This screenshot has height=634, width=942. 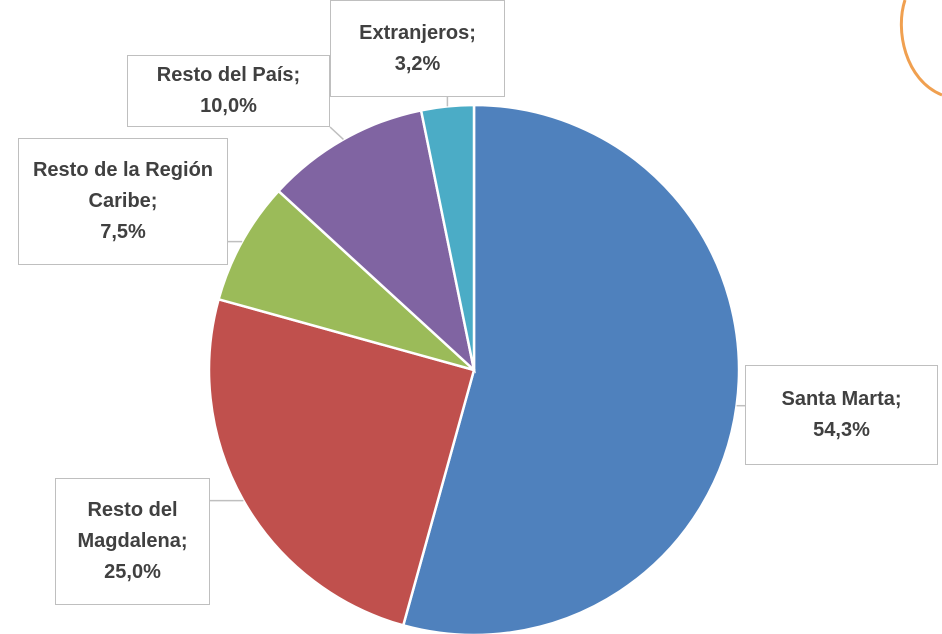 What do you see at coordinates (417, 32) in the screenshot?
I see `category-label: Extranjeros;` at bounding box center [417, 32].